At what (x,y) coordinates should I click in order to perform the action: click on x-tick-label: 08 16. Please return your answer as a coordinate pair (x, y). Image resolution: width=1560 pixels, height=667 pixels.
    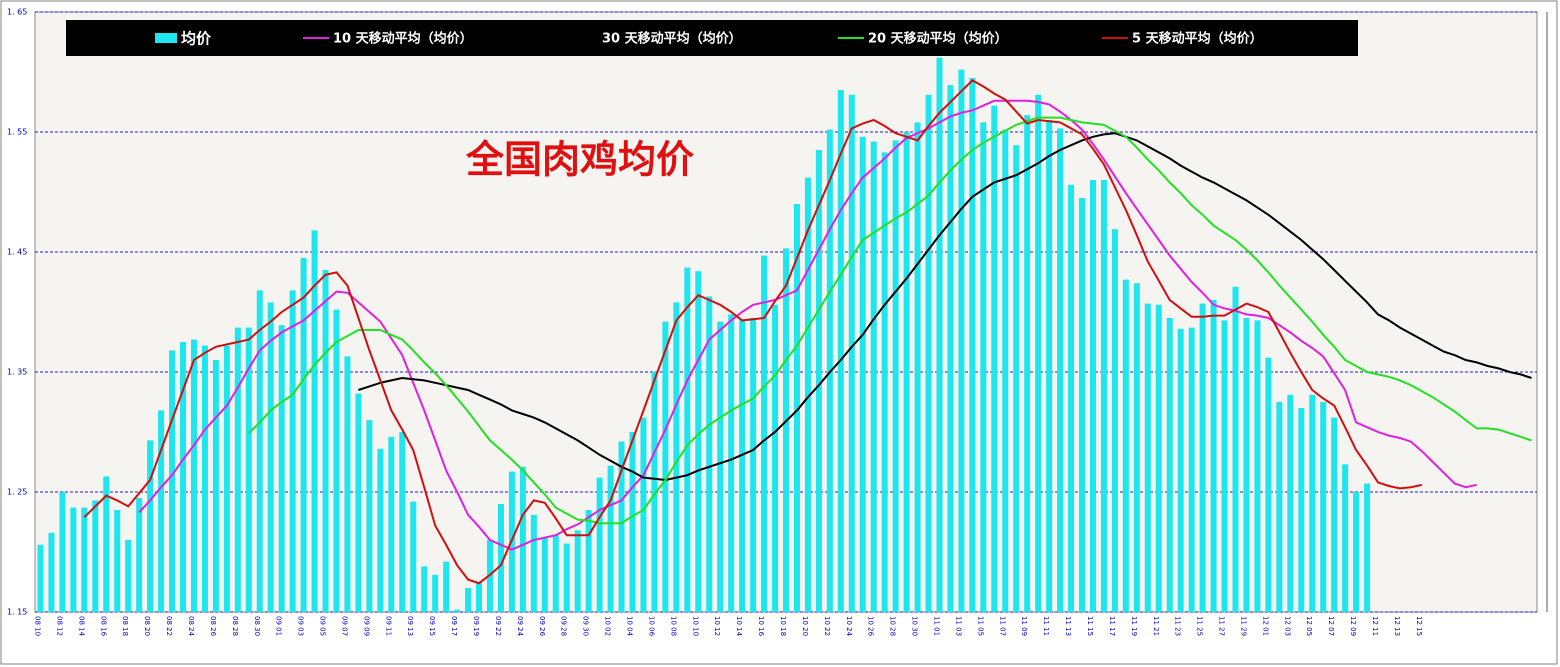
    Looking at the image, I should click on (103, 626).